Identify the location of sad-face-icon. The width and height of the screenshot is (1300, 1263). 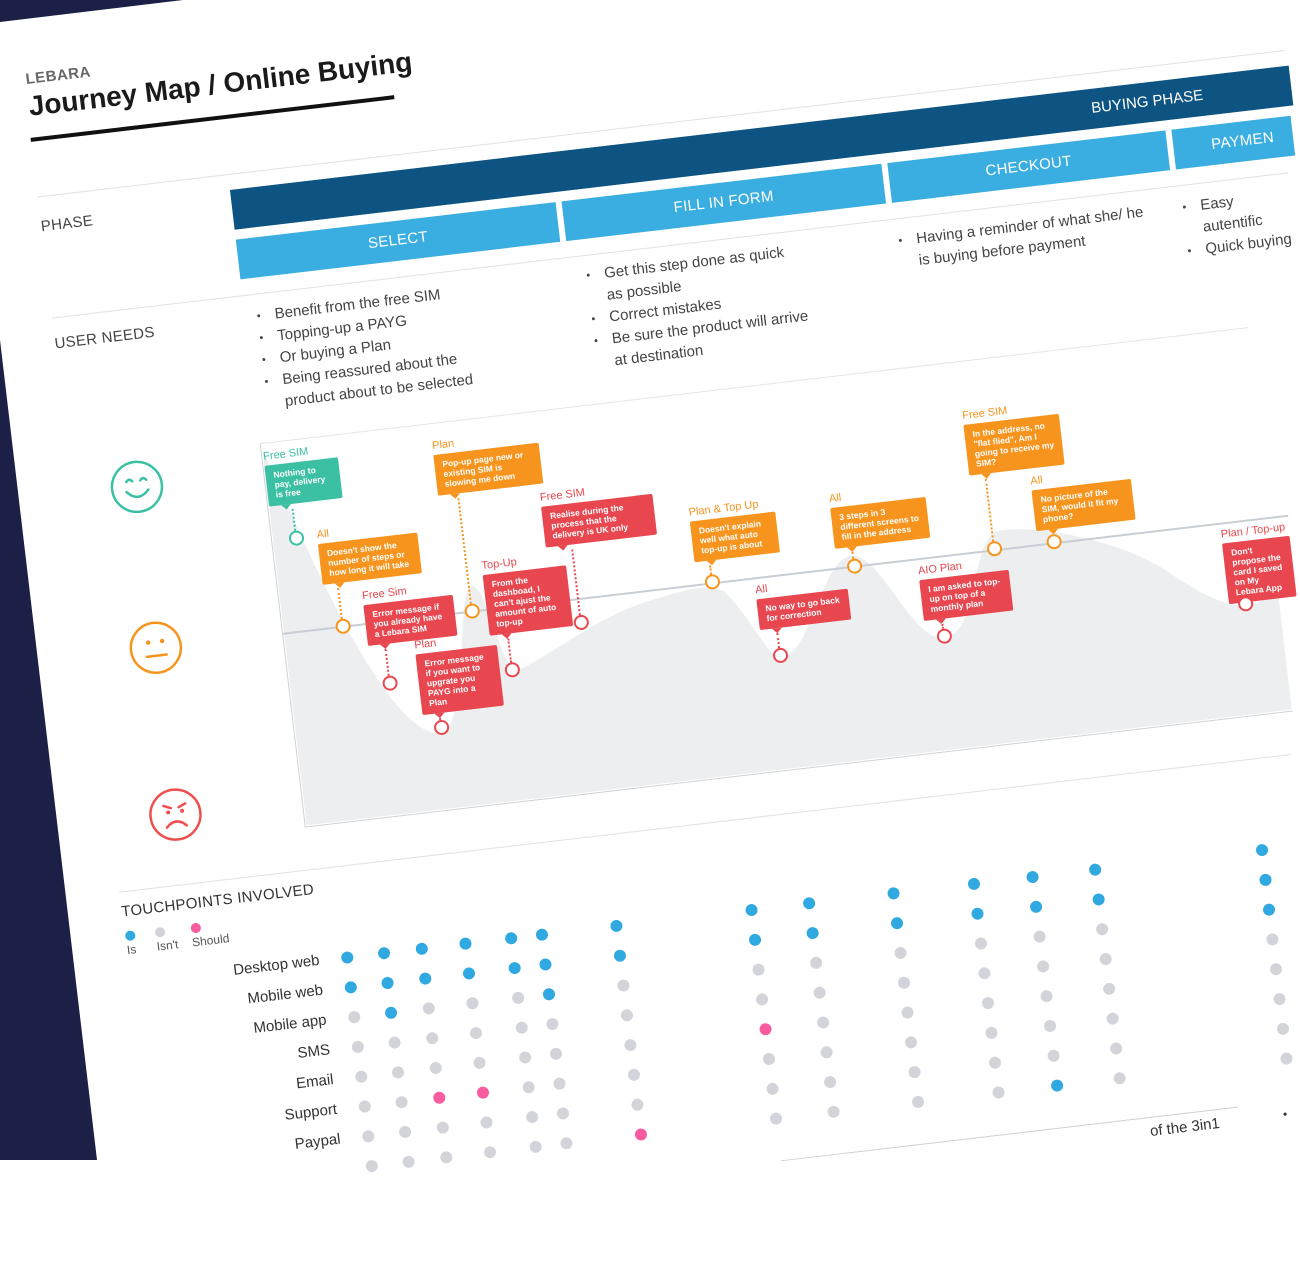
(175, 815).